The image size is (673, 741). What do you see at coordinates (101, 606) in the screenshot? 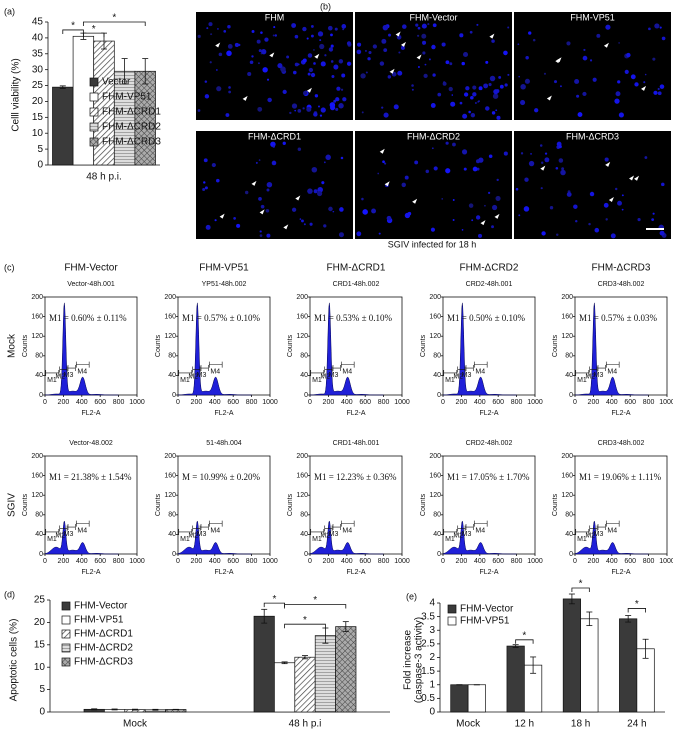
I see `legend-label: FHM-Vector` at bounding box center [101, 606].